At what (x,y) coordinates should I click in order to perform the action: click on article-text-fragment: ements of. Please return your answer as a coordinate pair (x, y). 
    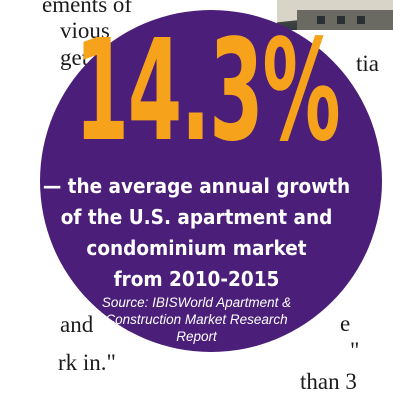
    Looking at the image, I should click on (87, 8).